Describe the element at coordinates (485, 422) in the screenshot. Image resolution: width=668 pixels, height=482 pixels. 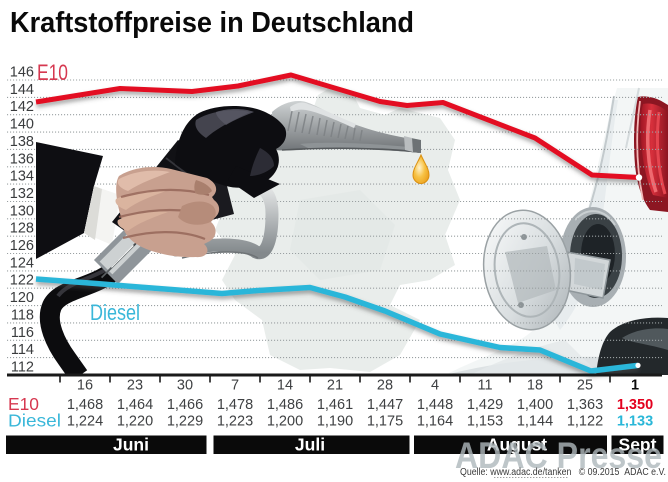
I see `svg-text: 1,153` at that location.